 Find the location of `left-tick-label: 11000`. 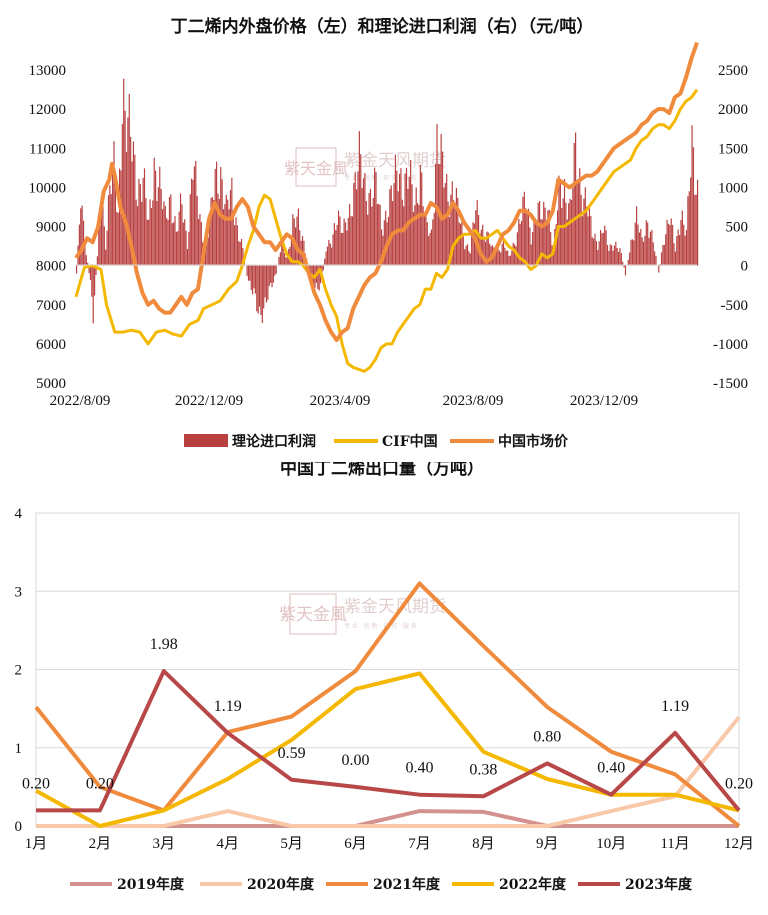

left-tick-label: 11000 is located at coordinates (47, 149).